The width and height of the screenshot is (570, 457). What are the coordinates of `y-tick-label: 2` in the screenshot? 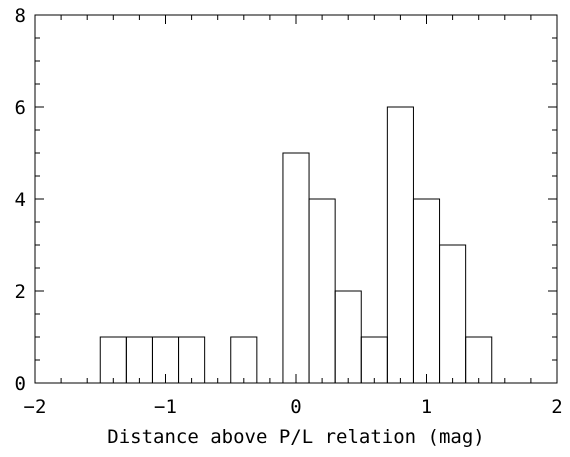 It's located at (20, 292).